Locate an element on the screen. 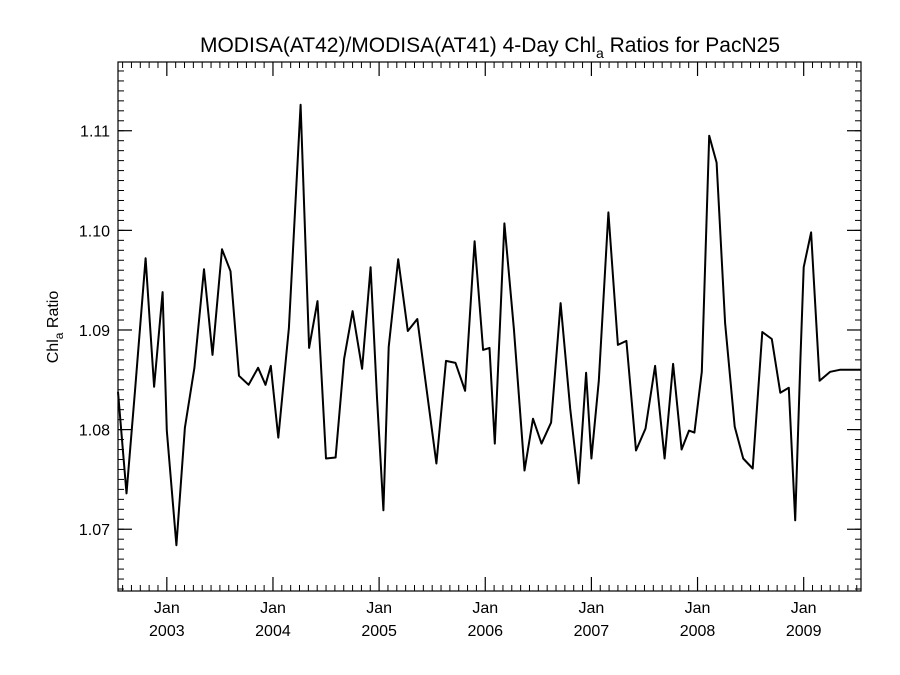 The height and width of the screenshot is (675, 900). chart-title-subscript: a is located at coordinates (600, 53).